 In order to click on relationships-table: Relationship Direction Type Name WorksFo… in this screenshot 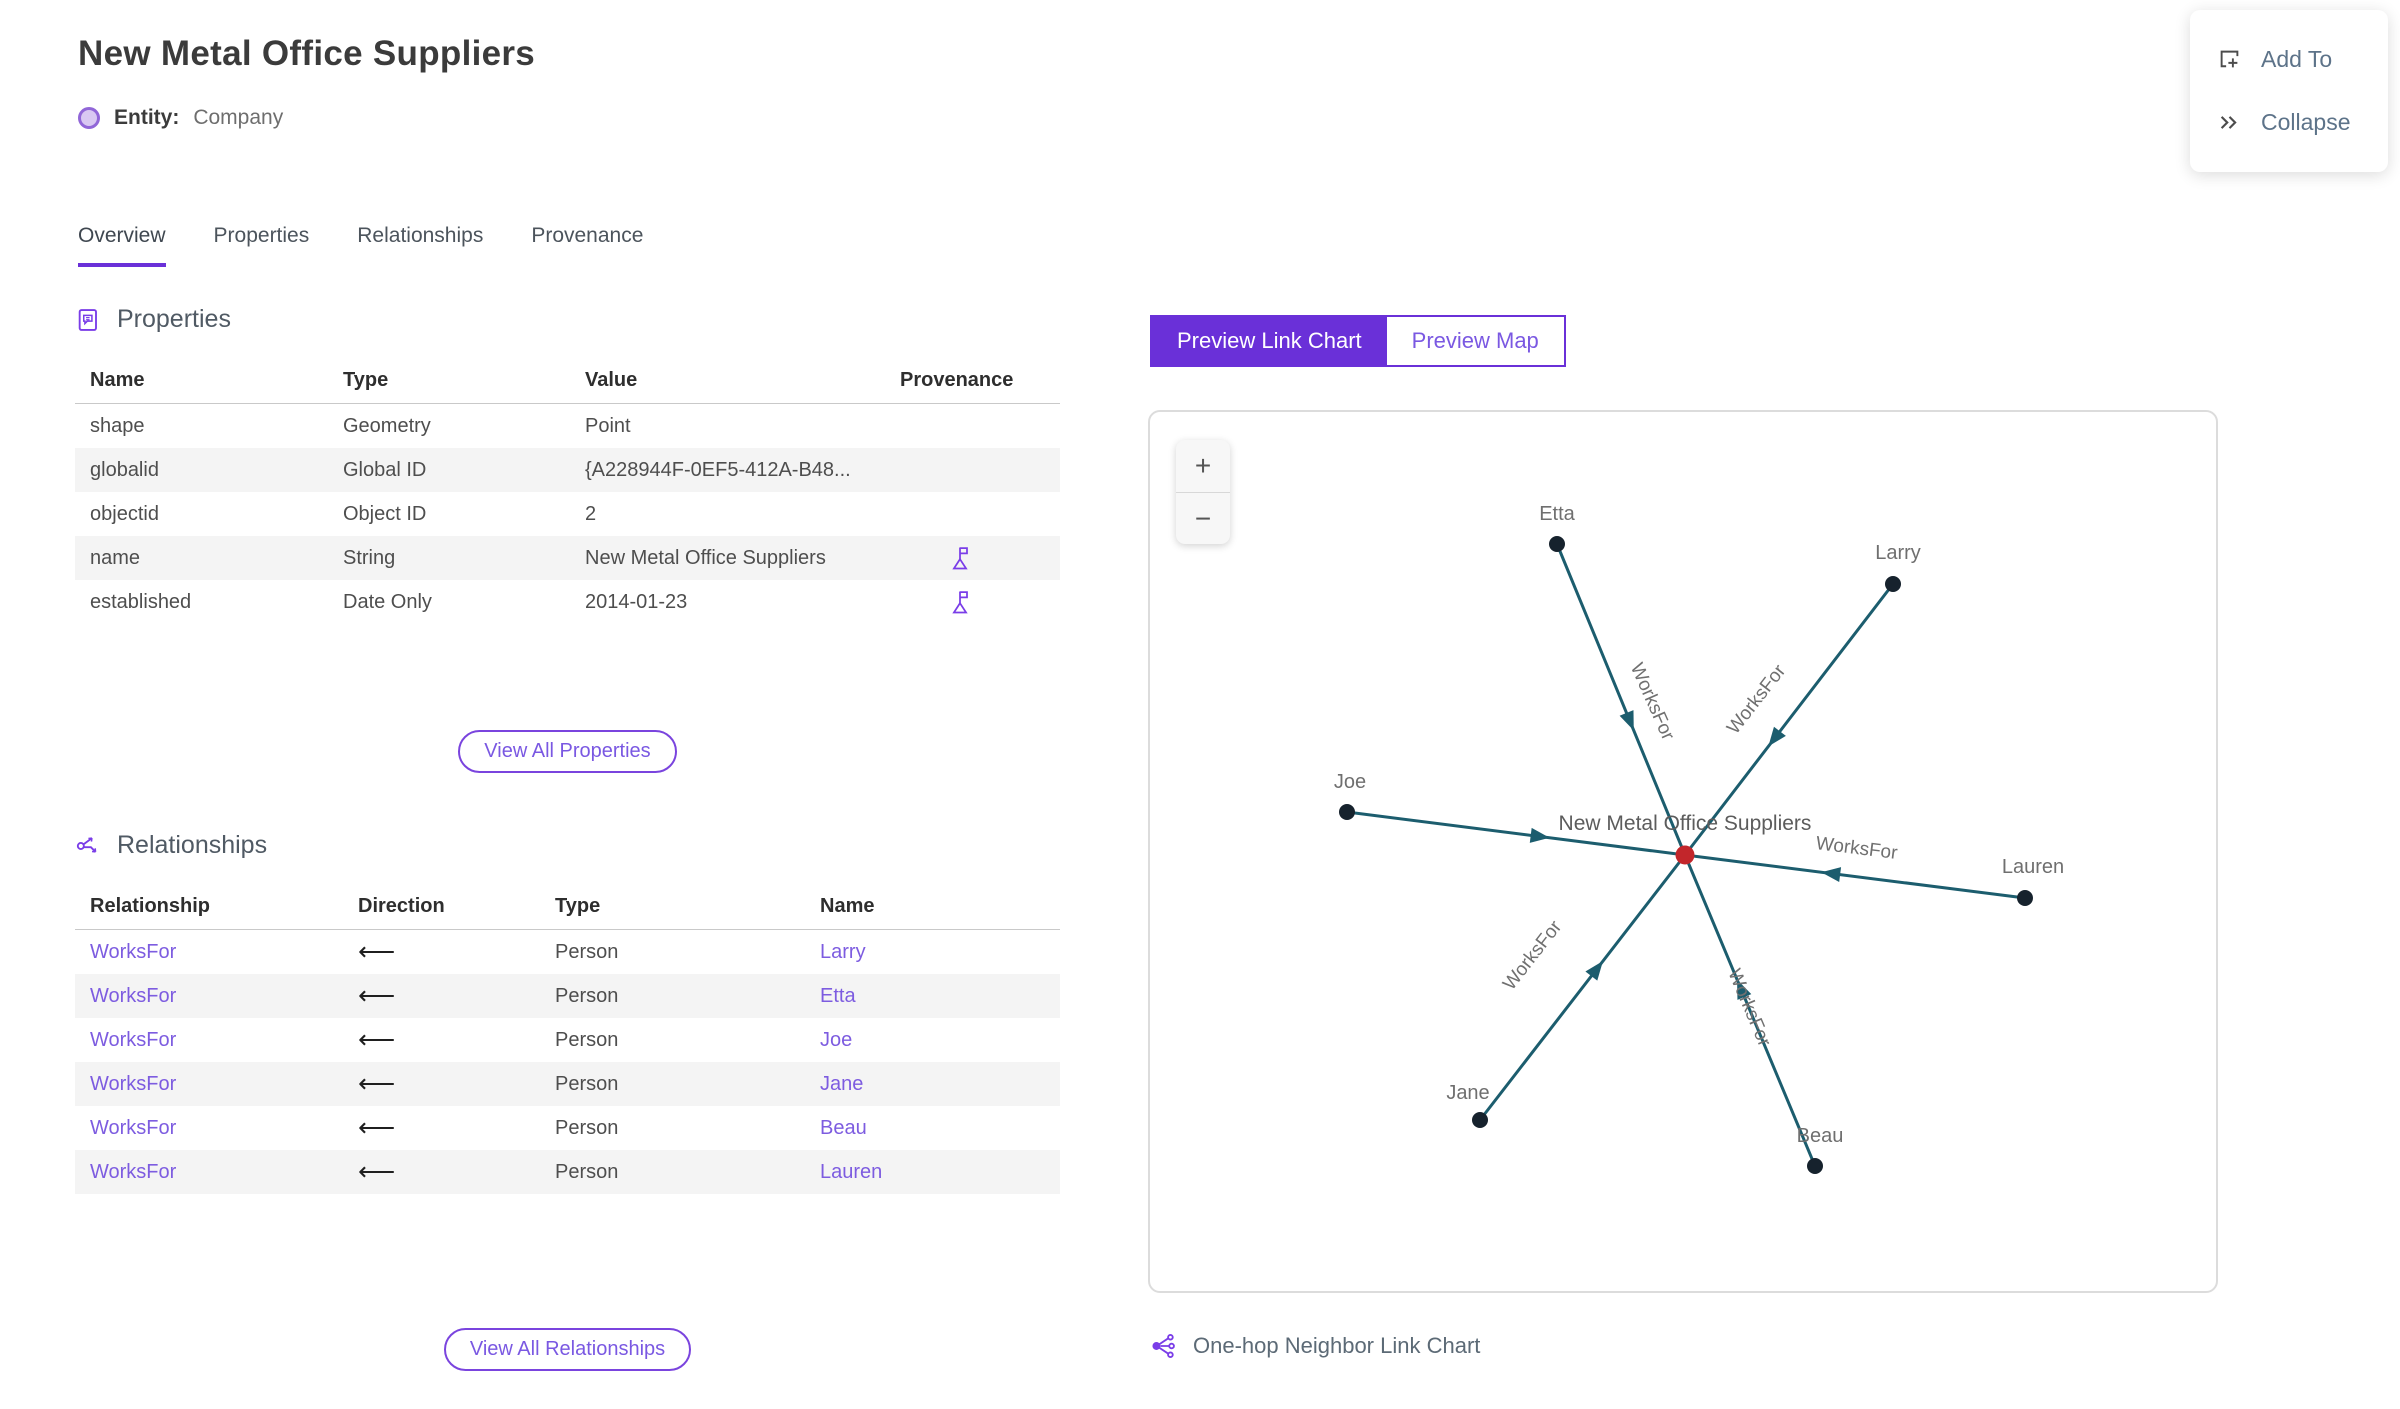, I will do `click(567, 1039)`.